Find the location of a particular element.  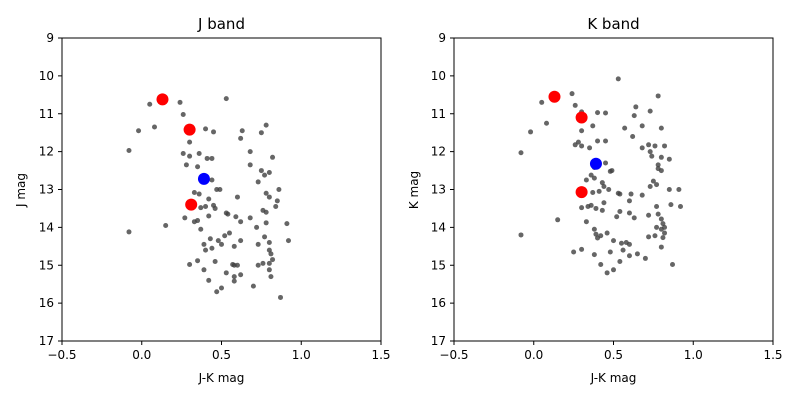

chart-title: J band is located at coordinates (221, 24).